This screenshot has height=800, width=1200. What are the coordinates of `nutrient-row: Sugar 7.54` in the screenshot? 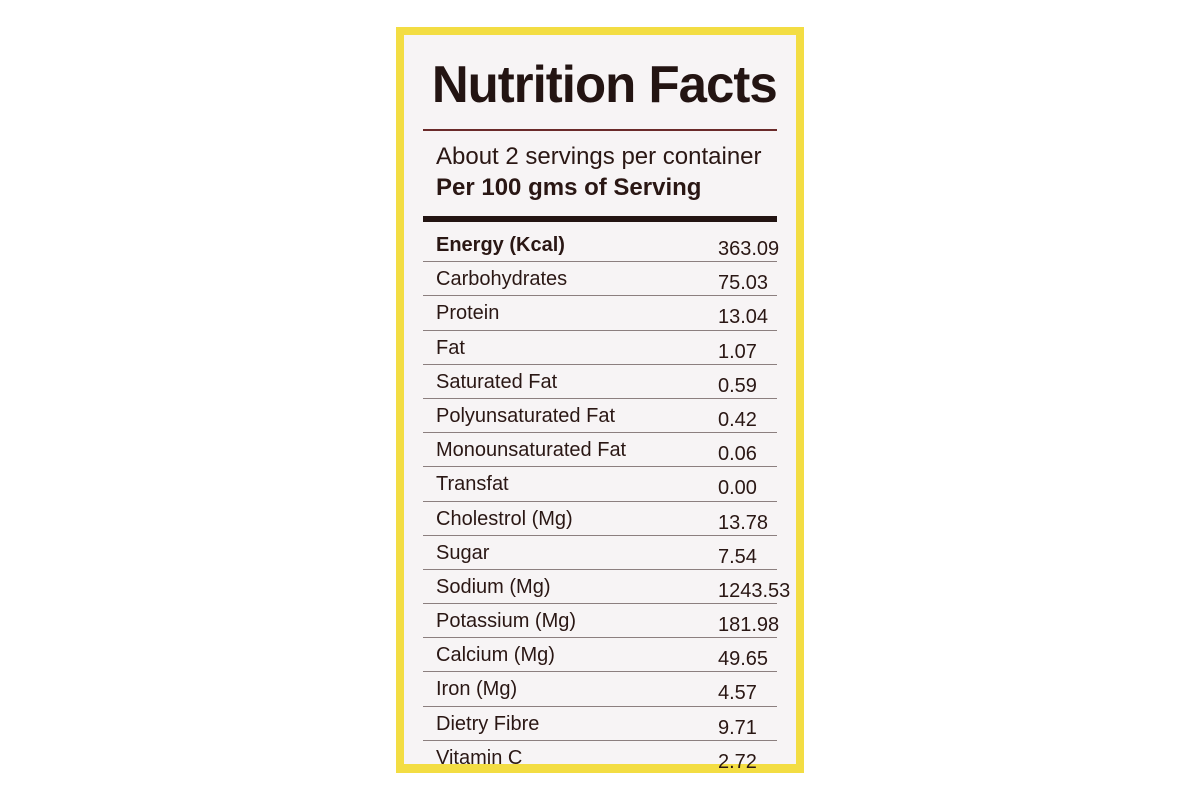 It's located at (600, 553).